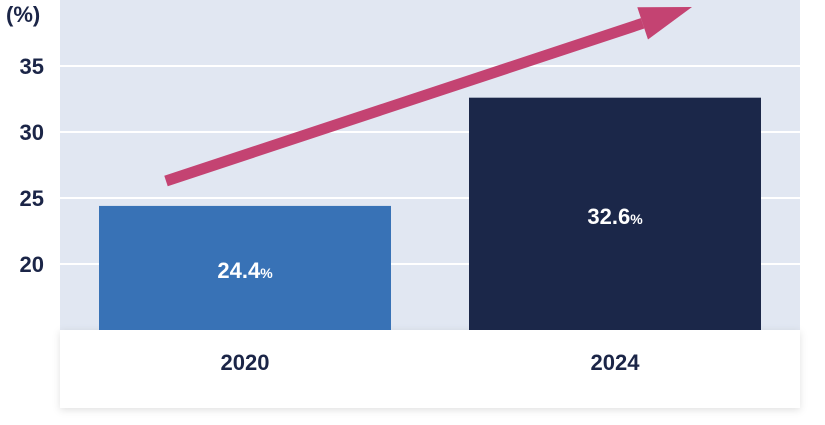 The image size is (825, 425). I want to click on y-tick-label: 35, so click(32, 66).